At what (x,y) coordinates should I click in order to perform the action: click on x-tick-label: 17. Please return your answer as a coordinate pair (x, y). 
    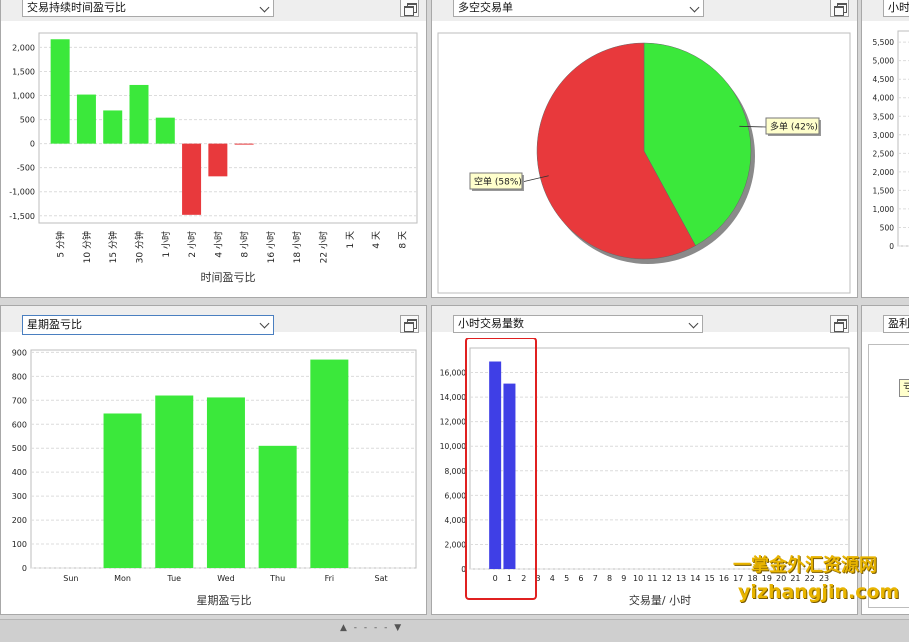
    Looking at the image, I should click on (738, 578).